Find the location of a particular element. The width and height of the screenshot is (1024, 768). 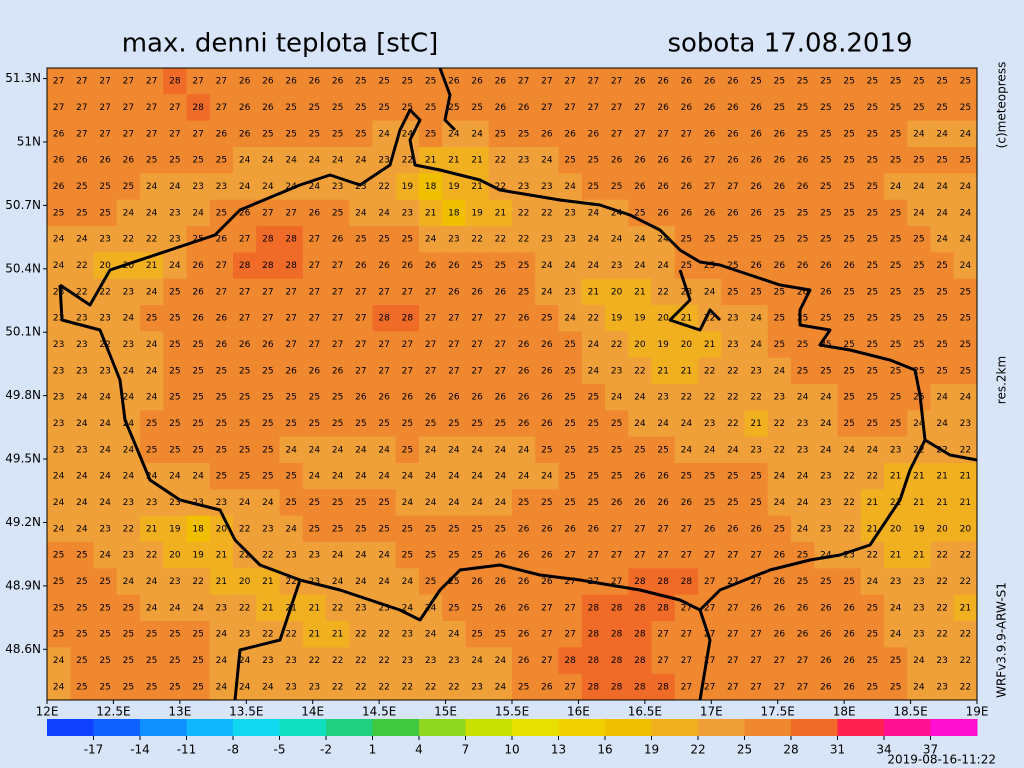

temp-label: 19 is located at coordinates (919, 529).